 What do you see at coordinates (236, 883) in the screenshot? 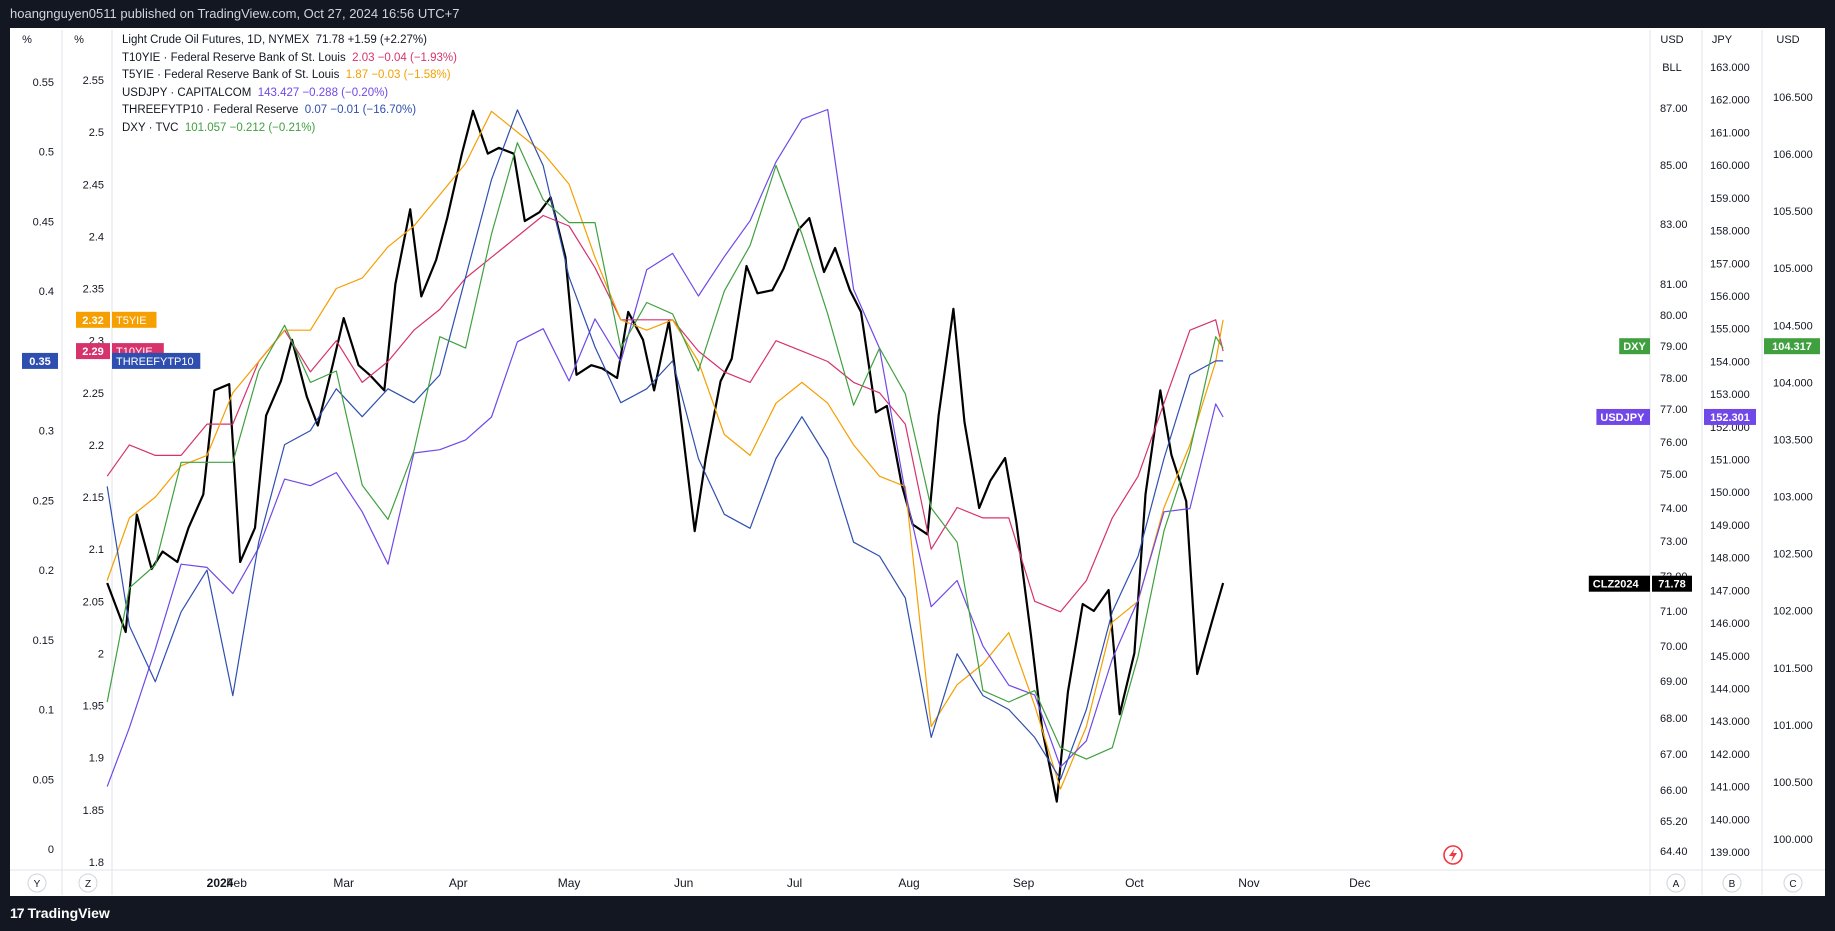
I see `x-tick-label: Feb` at bounding box center [236, 883].